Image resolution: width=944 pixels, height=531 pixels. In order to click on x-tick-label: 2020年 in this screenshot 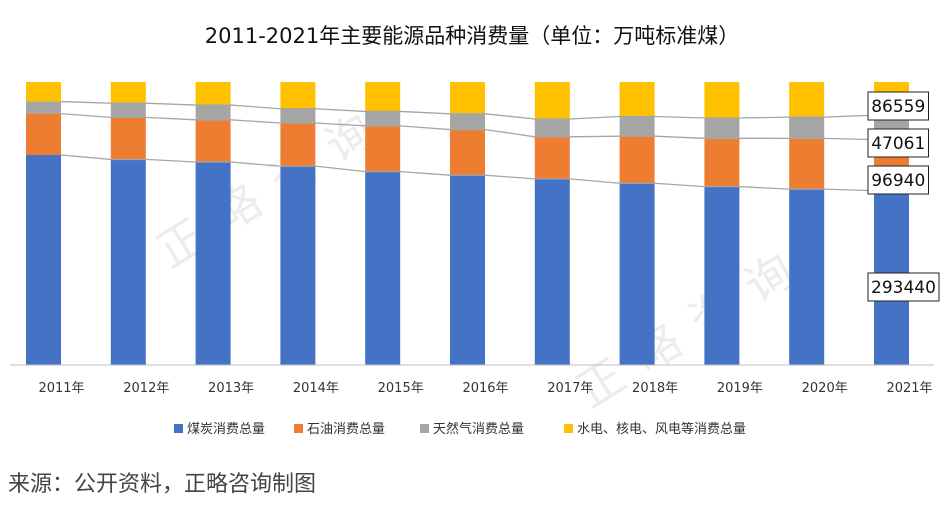, I will do `click(825, 388)`.